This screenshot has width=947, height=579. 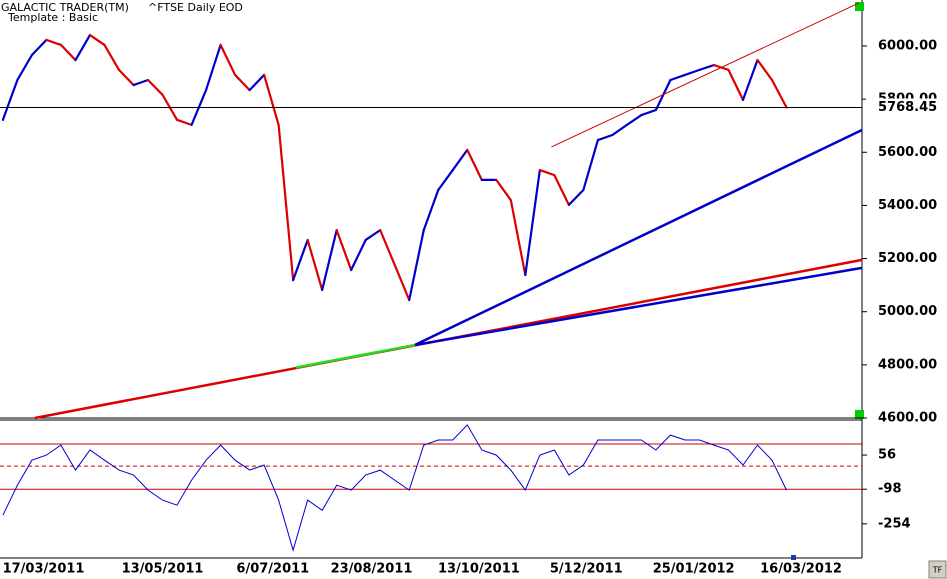 I want to click on header-bg, so click(x=130, y=11).